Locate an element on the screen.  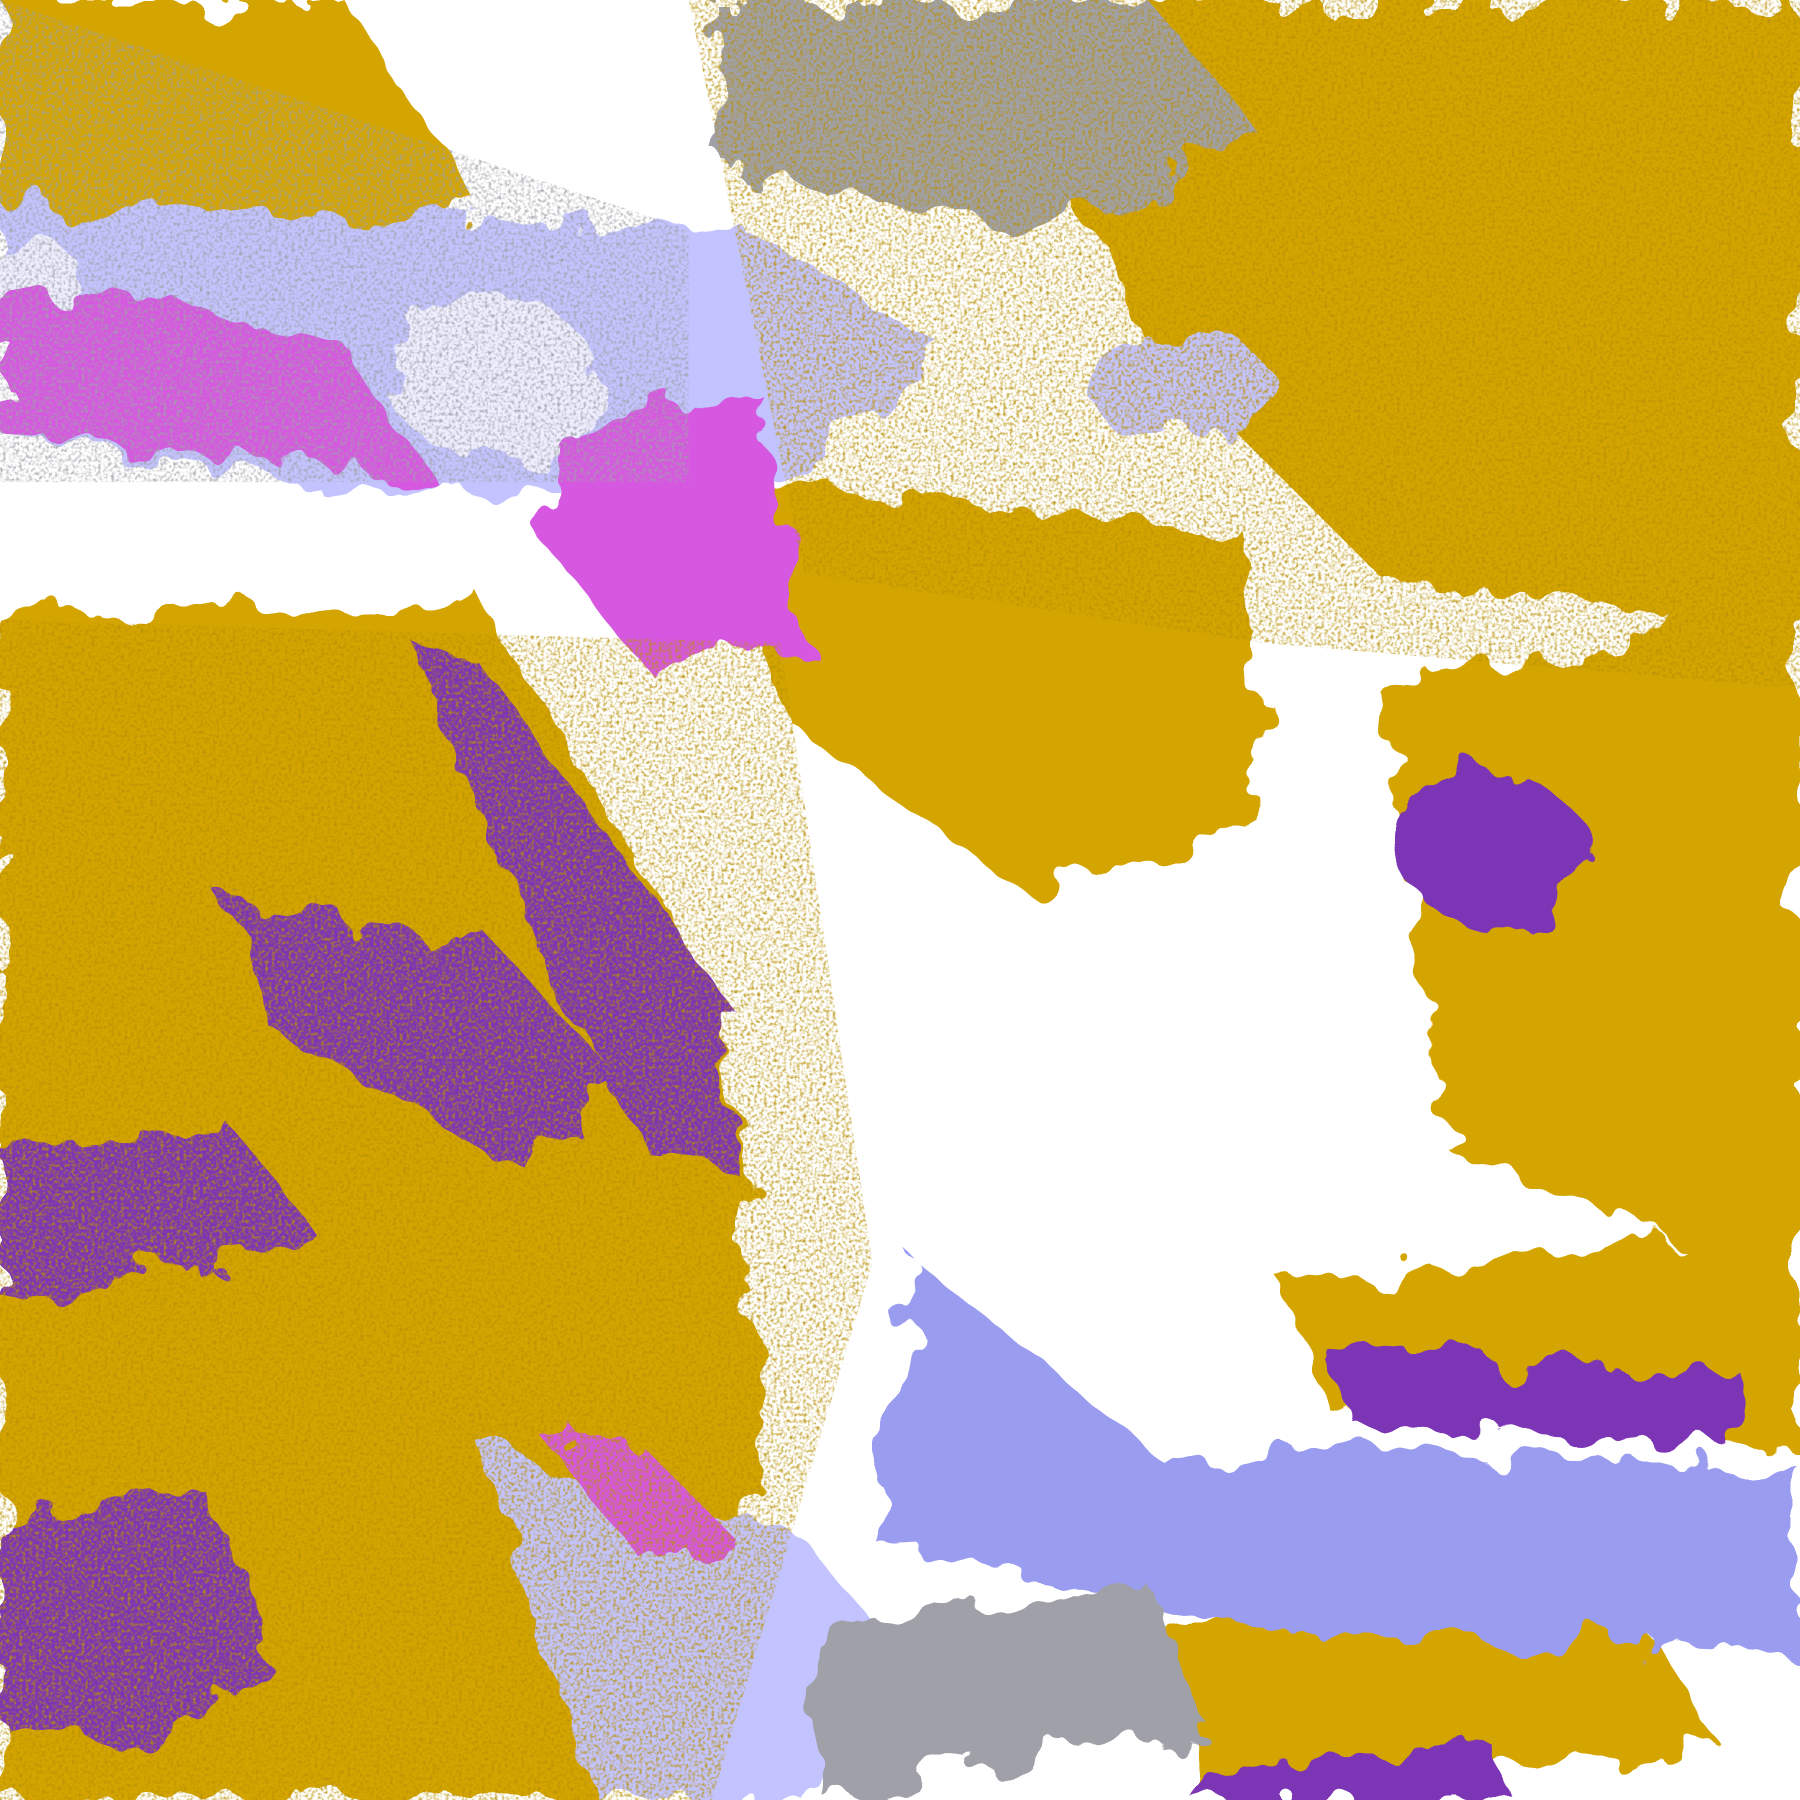
texture-gray-speckle-north is located at coordinates (344, 241).